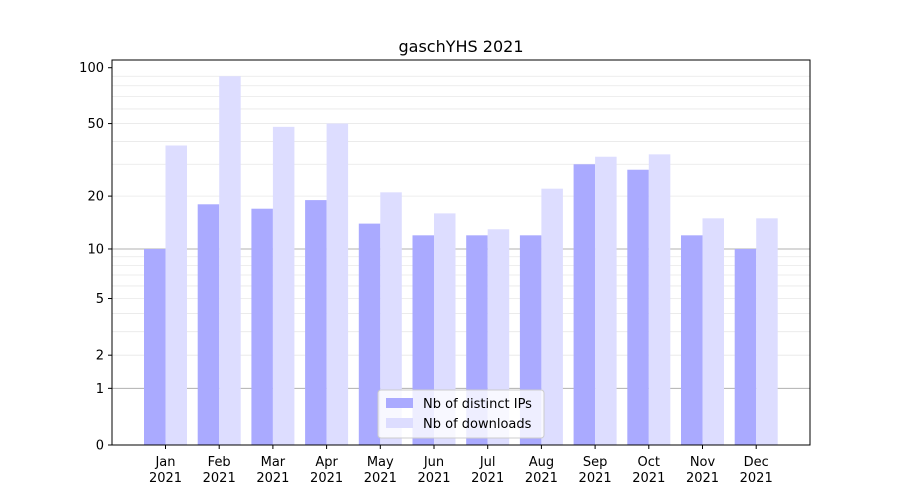 The width and height of the screenshot is (900, 504). I want to click on x-tick-label: Jun 2021, so click(433, 470).